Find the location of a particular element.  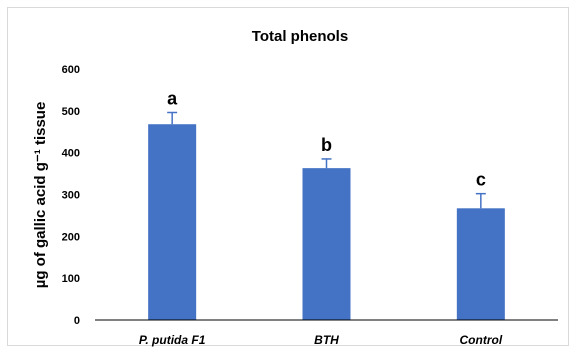

x-tick-label: Control is located at coordinates (481, 340).